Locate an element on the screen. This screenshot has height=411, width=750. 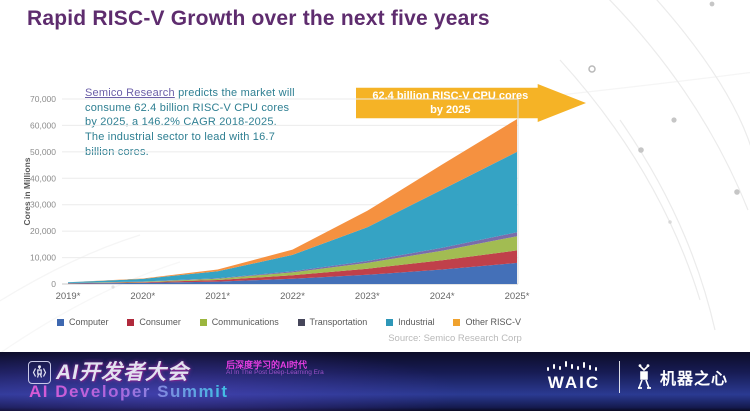
legend-item: Computer is located at coordinates (83, 322).